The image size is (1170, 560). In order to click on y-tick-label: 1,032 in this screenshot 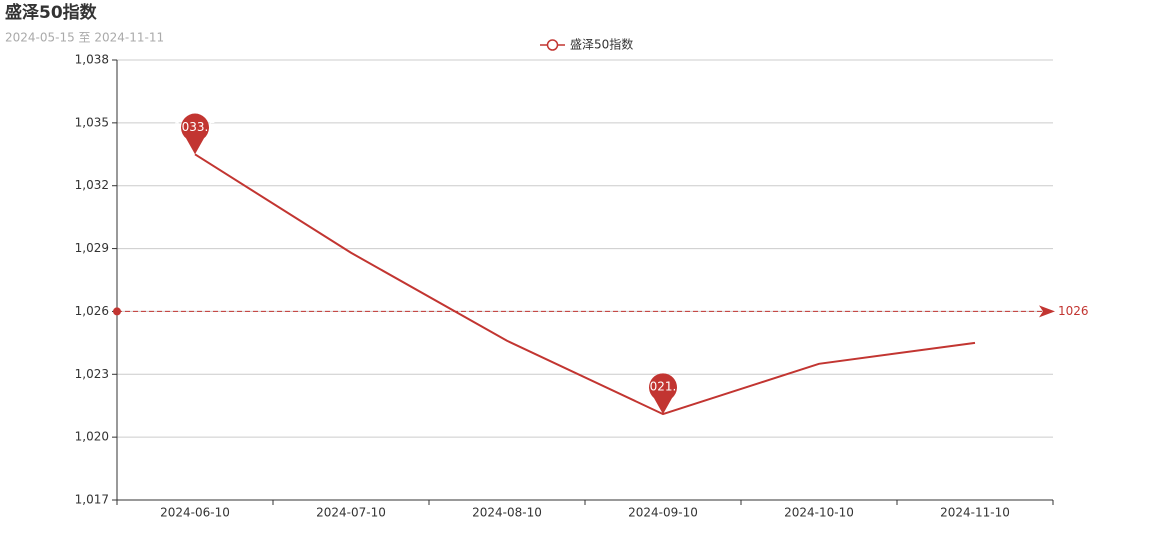, I will do `click(92, 185)`.